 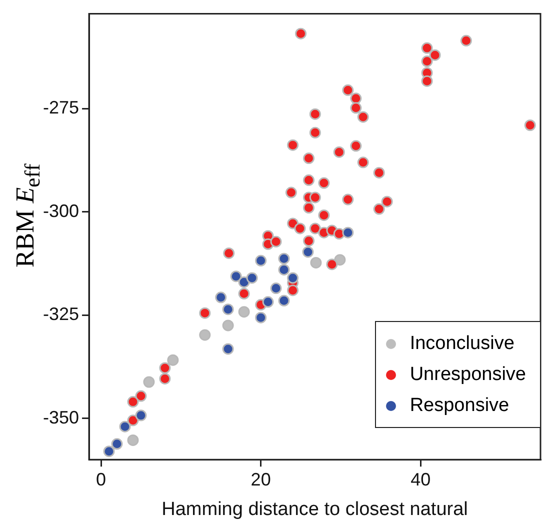 I want to click on x-tick-label: 40, so click(x=420, y=479).